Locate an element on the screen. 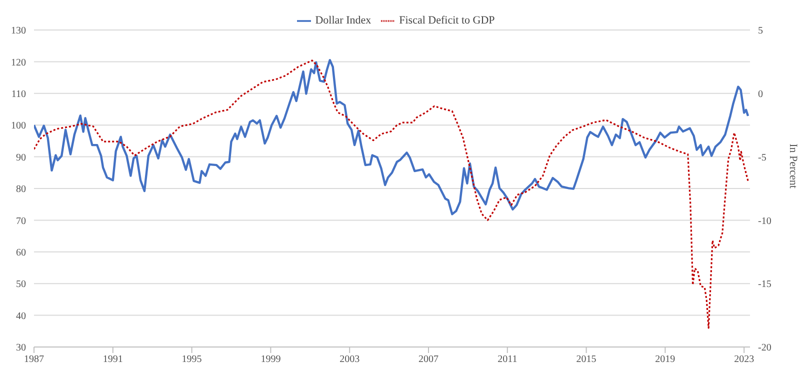 This screenshot has width=806, height=379. x-tick-label: 2011 is located at coordinates (508, 360).